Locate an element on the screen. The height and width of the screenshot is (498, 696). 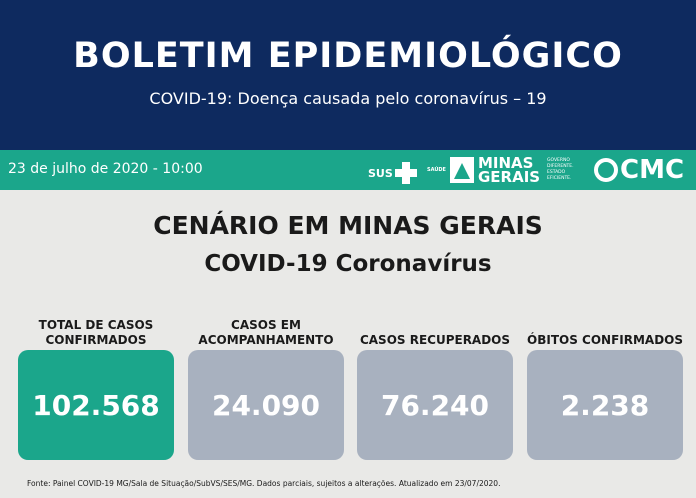
main-subtitle: COVID-19 Coronavírus is located at coordinates (348, 264).